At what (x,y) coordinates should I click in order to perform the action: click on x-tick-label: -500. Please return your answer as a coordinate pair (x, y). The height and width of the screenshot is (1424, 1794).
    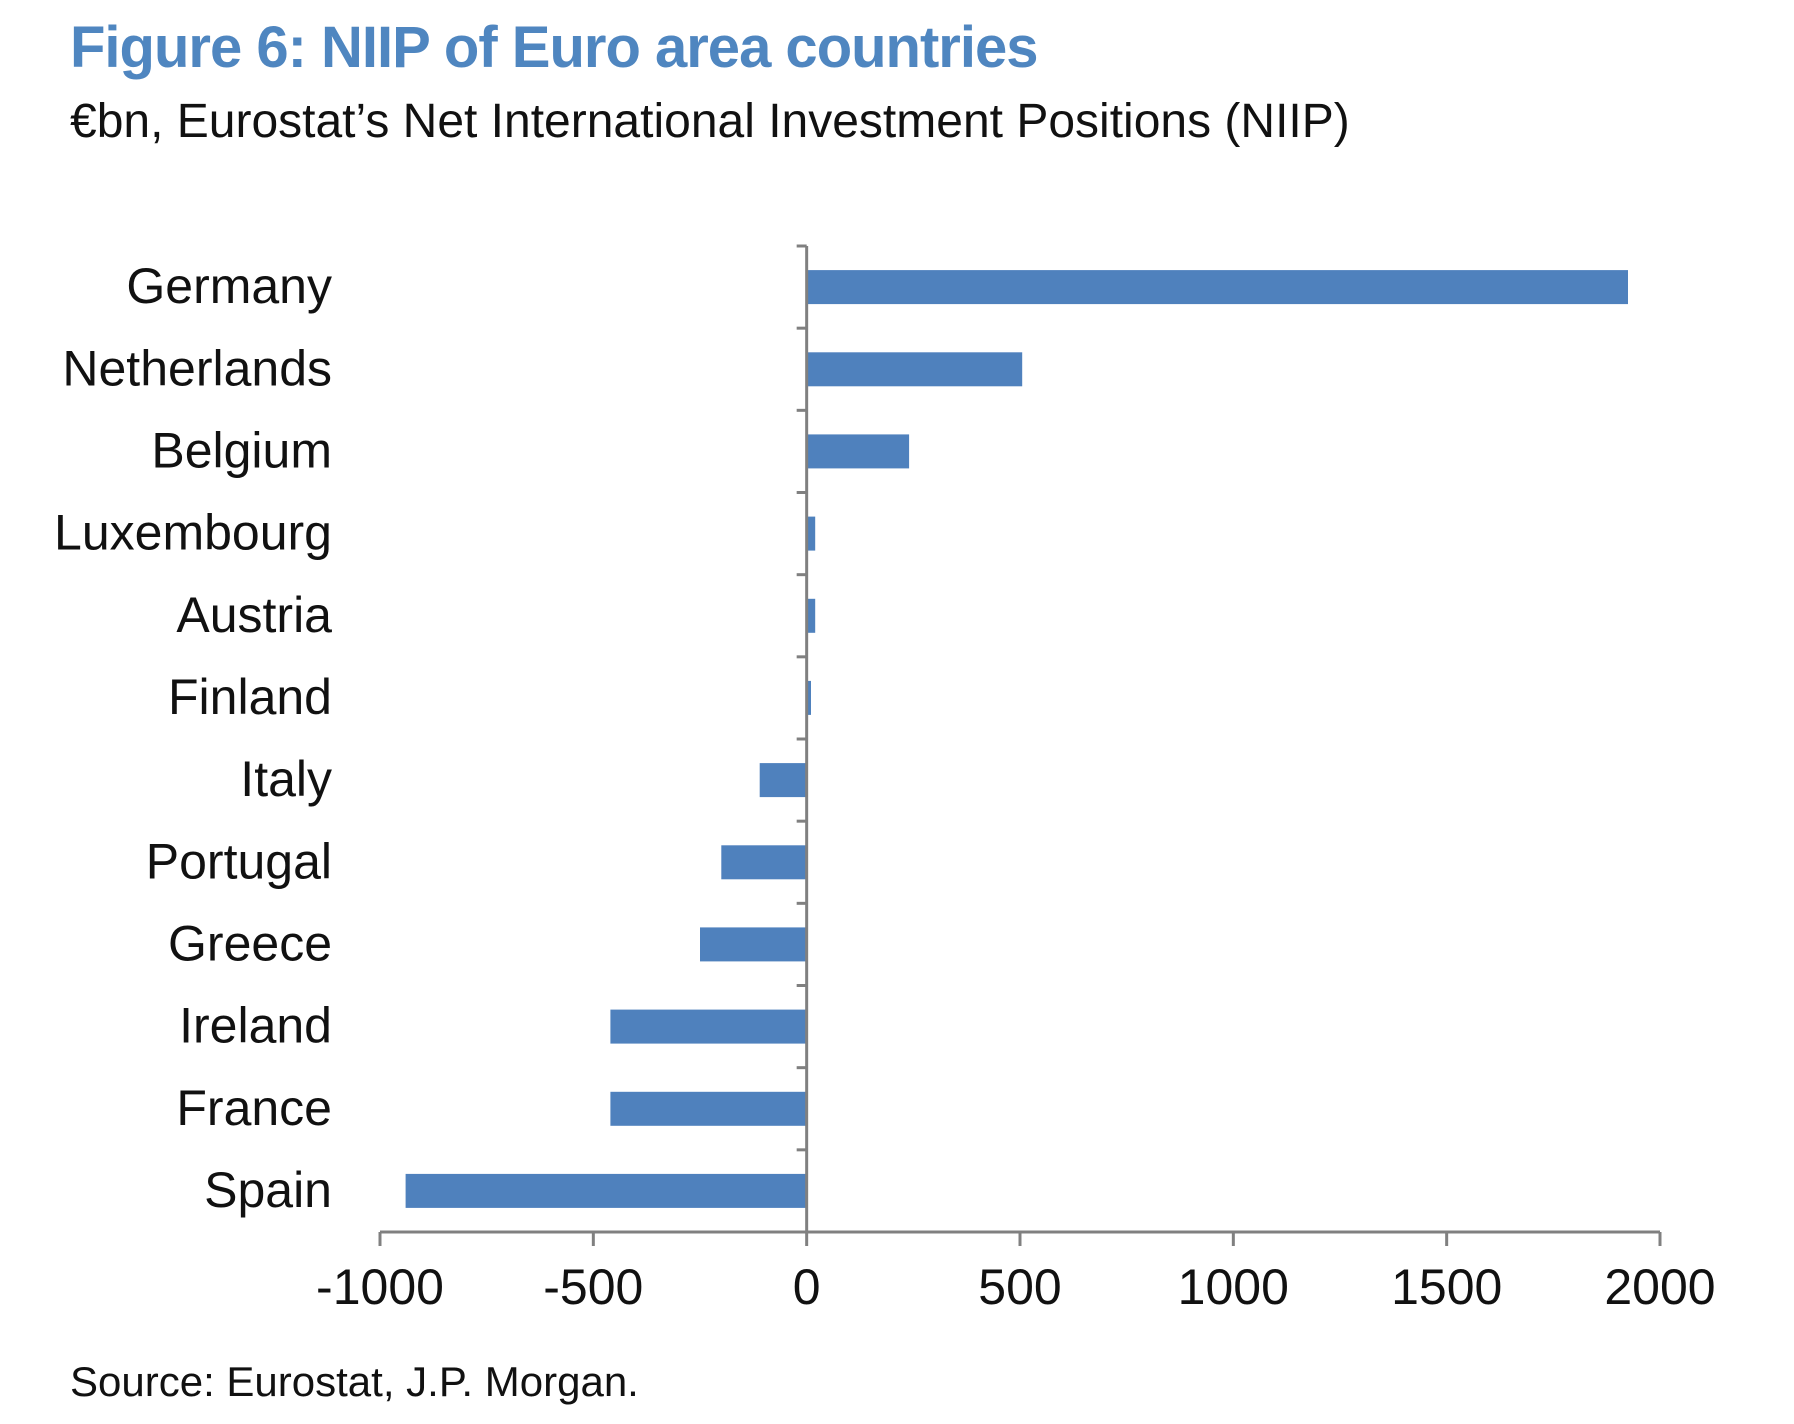
    Looking at the image, I should click on (593, 1287).